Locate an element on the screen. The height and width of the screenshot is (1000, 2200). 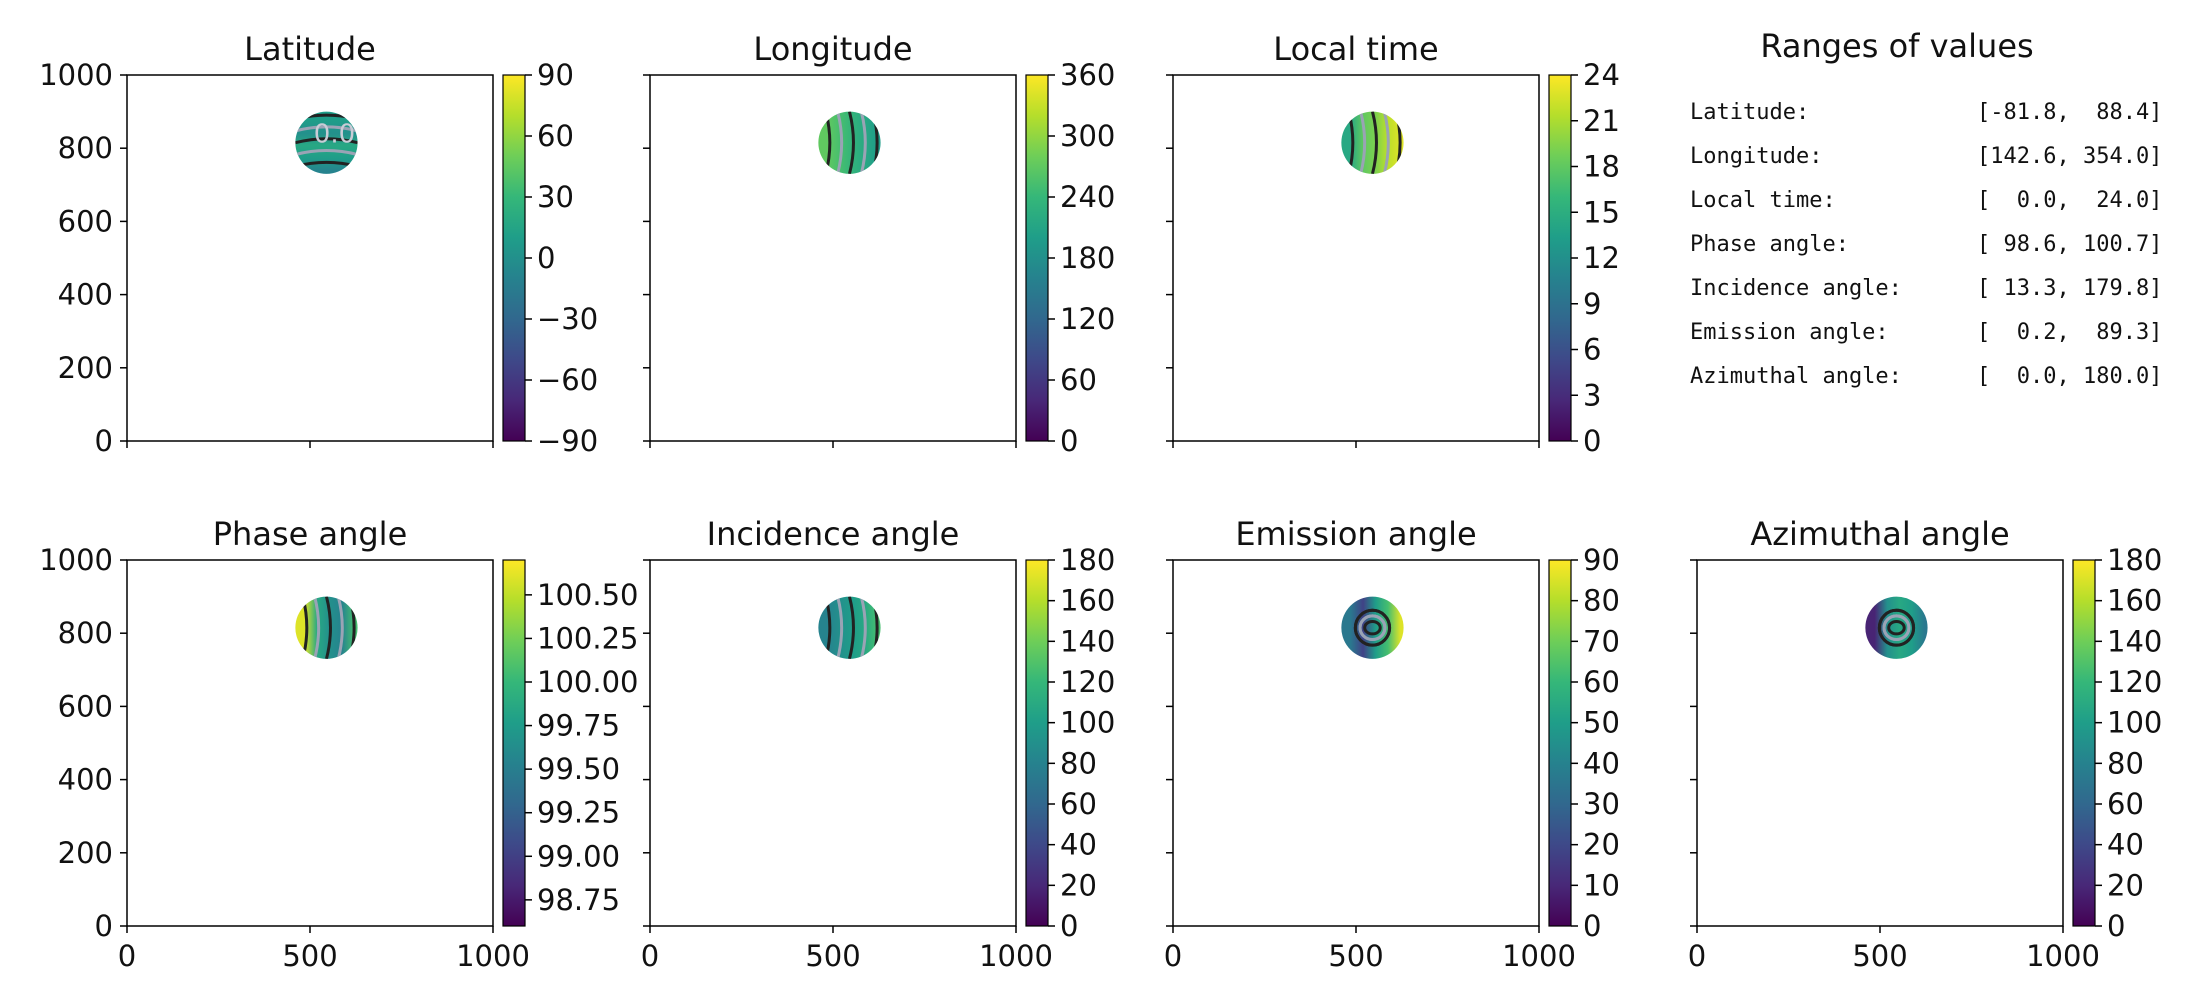
colorbar-tick-label: −30 is located at coordinates (567, 319).